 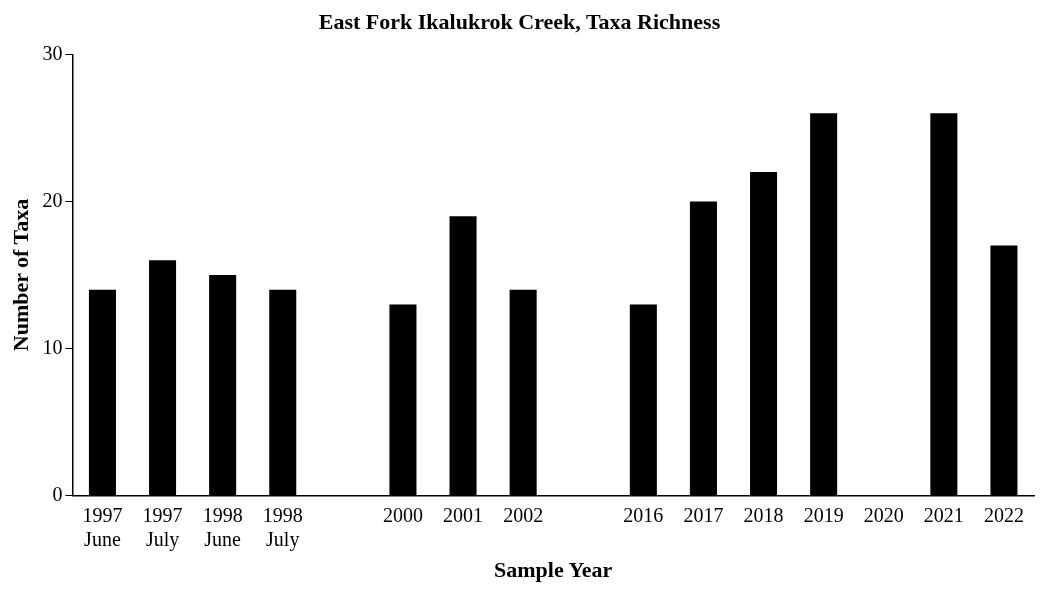 I want to click on y-tick-label: 0, so click(x=57, y=493).